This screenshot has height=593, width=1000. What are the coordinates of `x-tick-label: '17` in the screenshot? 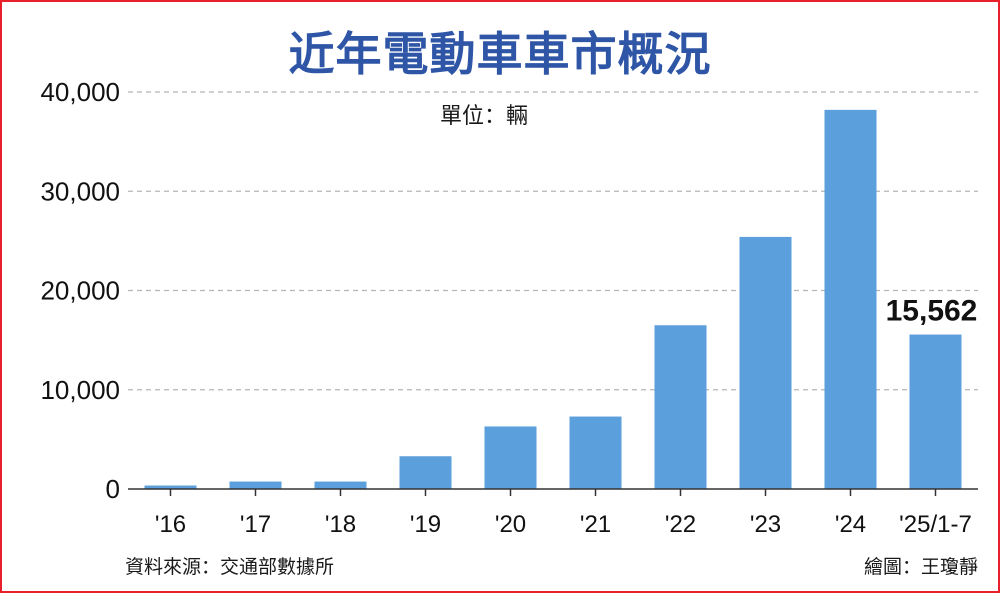 It's located at (255, 524).